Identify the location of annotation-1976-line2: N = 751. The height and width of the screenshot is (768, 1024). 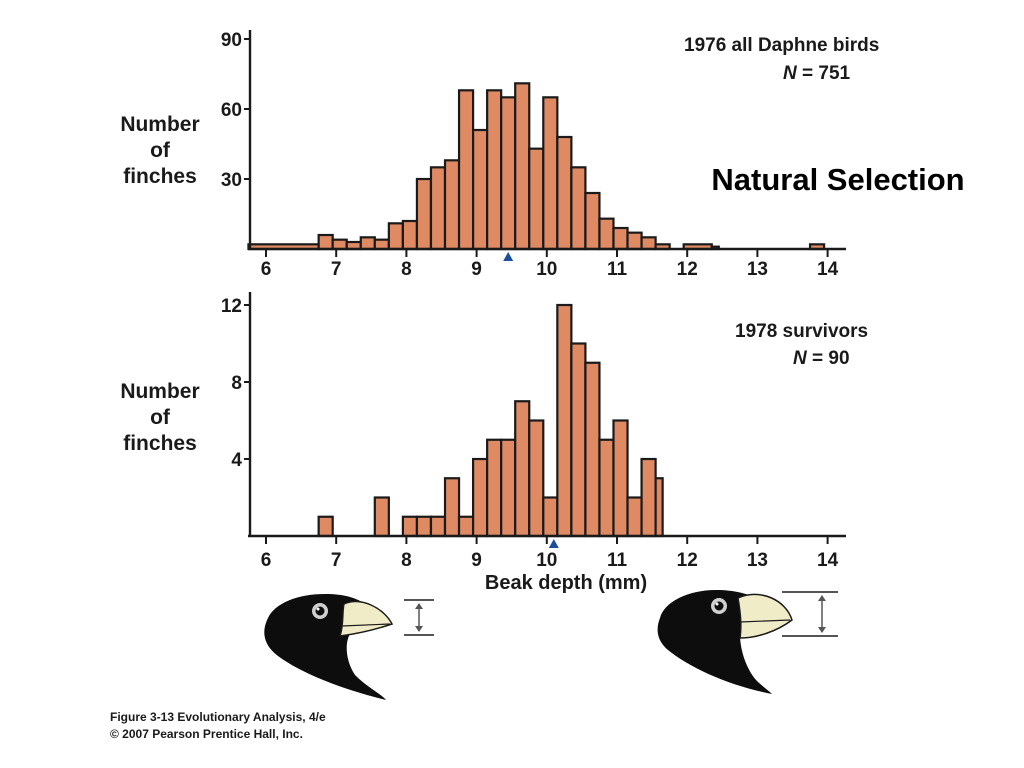
(817, 73).